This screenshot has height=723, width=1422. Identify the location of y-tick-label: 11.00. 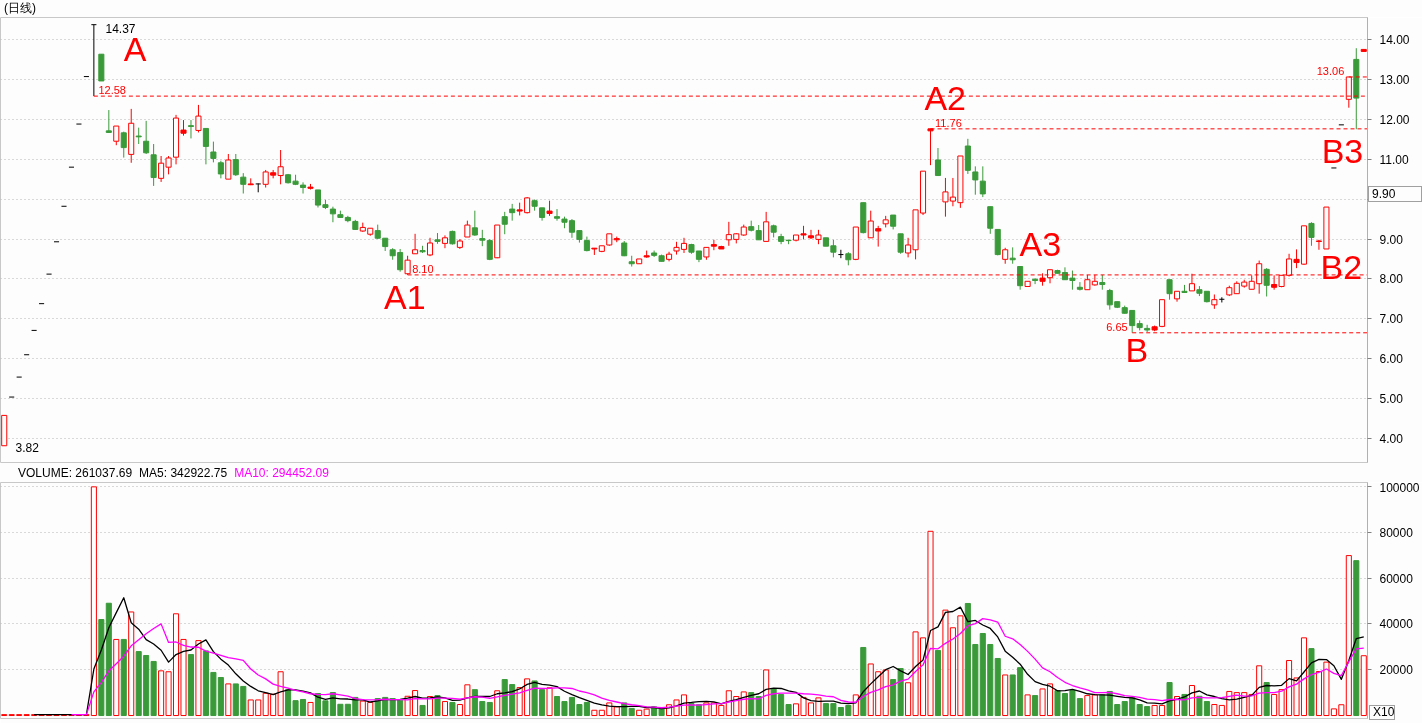
(1394, 159).